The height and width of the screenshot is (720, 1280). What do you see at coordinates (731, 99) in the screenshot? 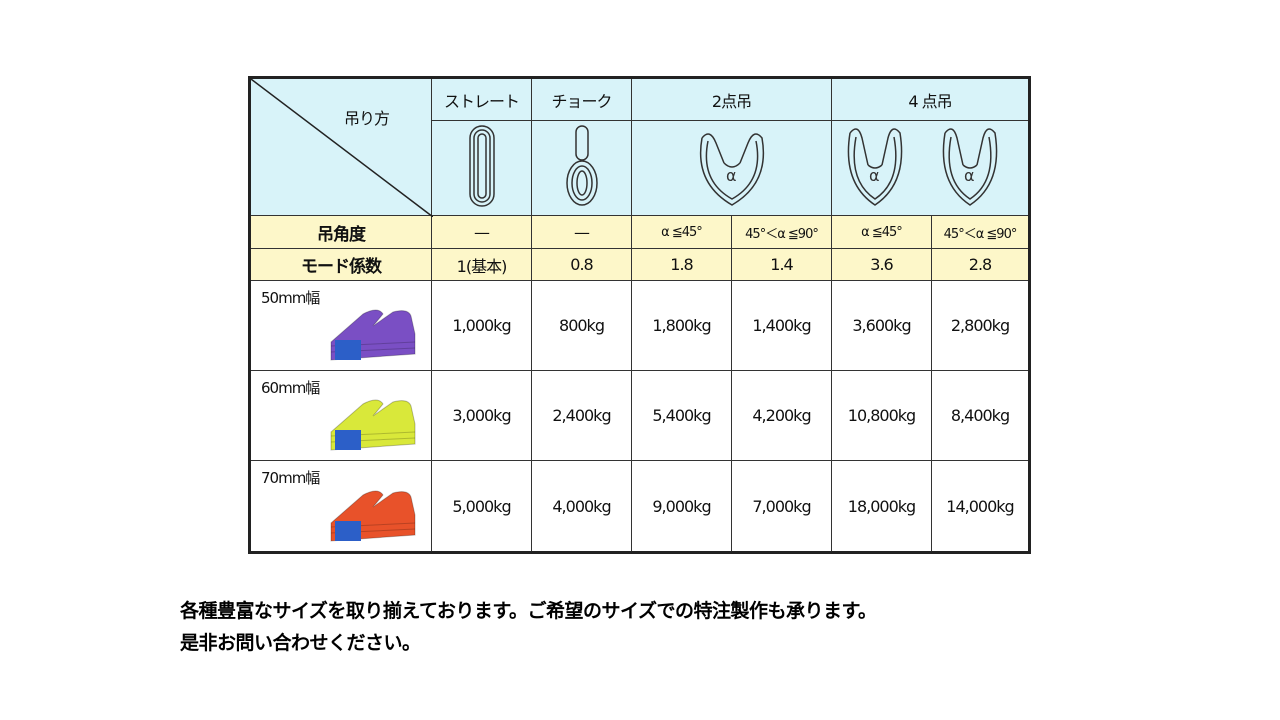
I see `method-2point: 2点吊` at bounding box center [731, 99].